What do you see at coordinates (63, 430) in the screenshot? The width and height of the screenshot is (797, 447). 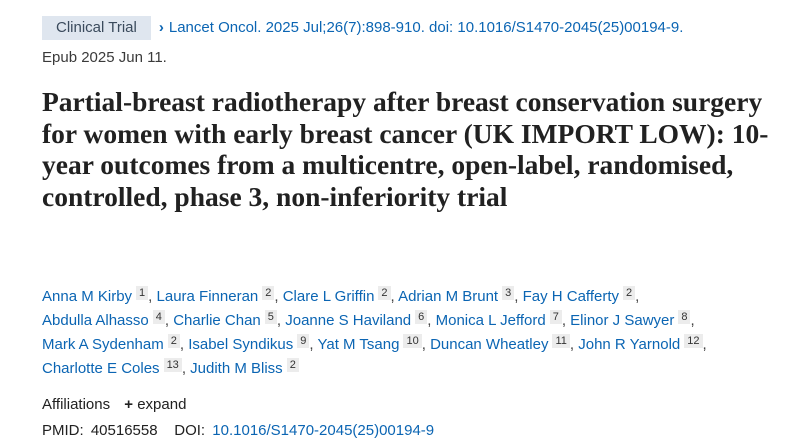 I see `pmid-label: PMID:` at bounding box center [63, 430].